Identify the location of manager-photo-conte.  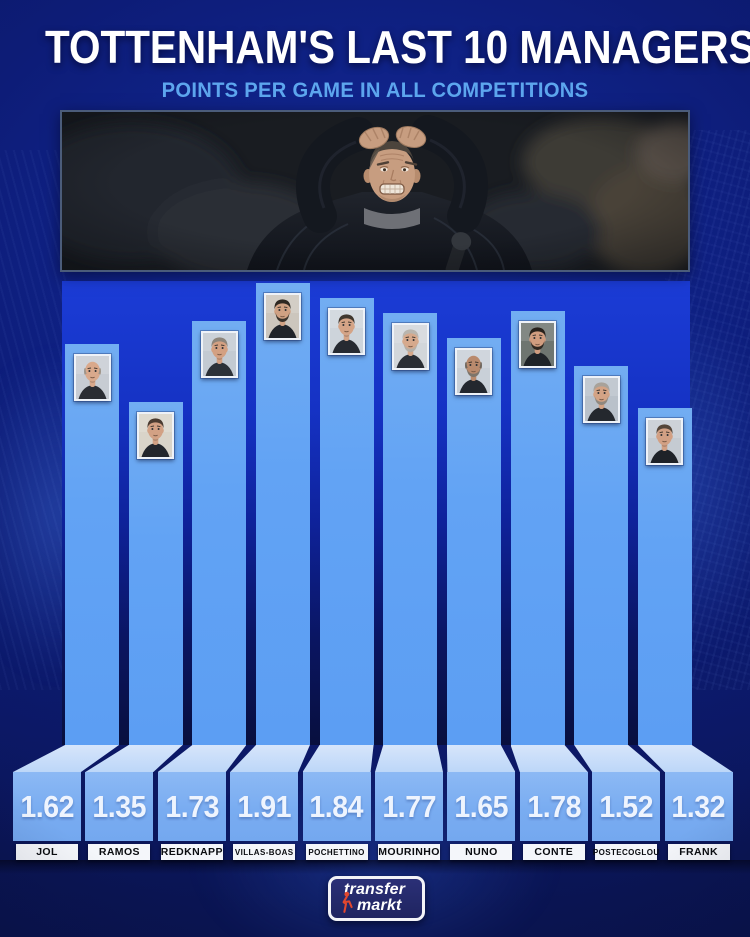
(538, 344).